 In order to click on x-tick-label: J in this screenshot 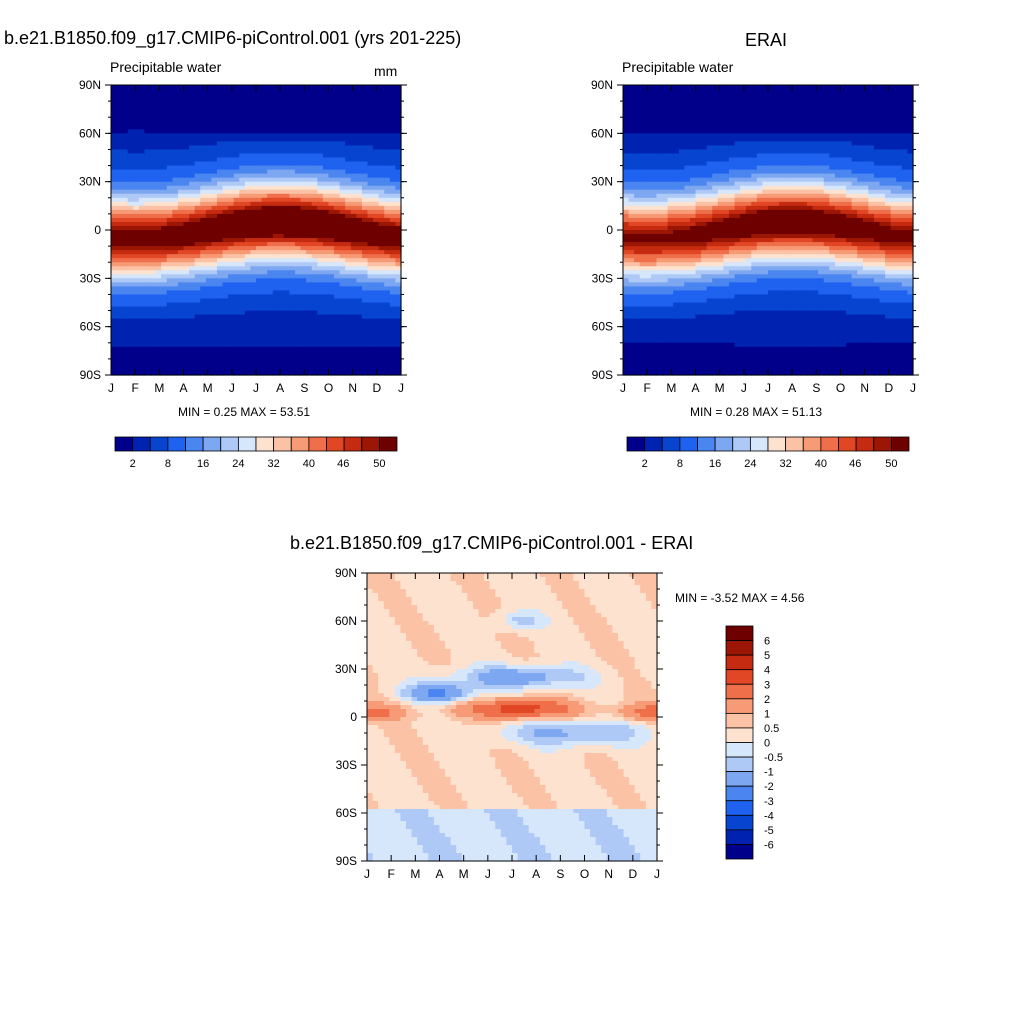, I will do `click(256, 388)`.